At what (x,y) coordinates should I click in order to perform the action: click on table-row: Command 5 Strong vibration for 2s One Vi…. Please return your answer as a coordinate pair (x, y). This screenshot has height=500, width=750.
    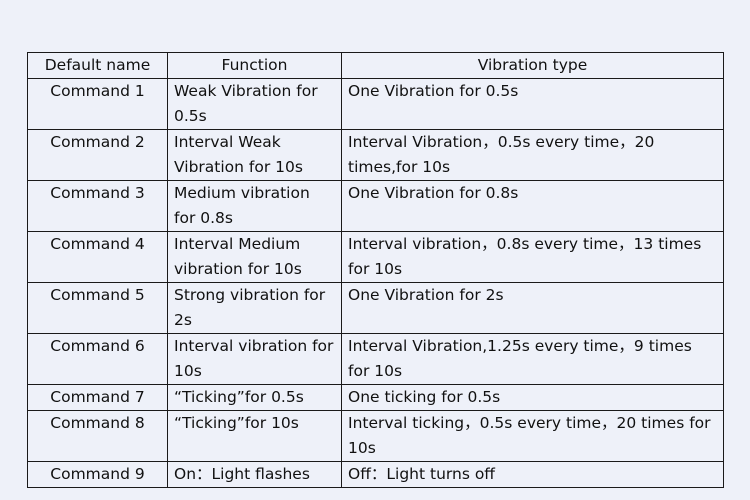
    Looking at the image, I should click on (375, 308).